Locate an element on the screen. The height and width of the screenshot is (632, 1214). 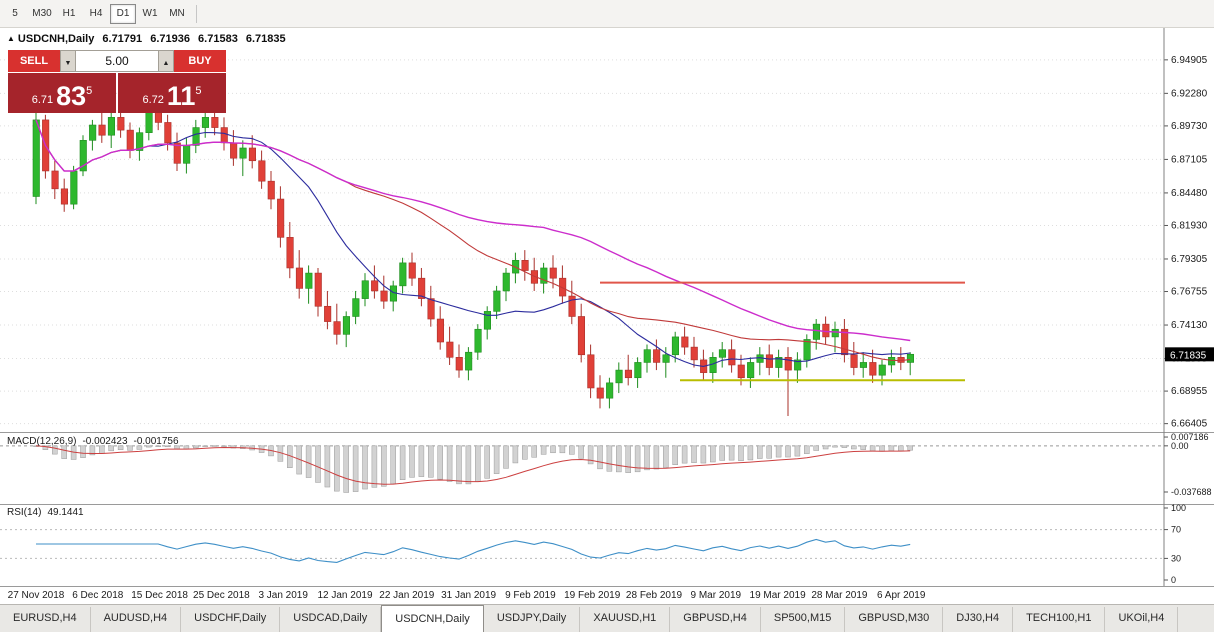
buy-price-prefix: 6.72 is located at coordinates (153, 100).